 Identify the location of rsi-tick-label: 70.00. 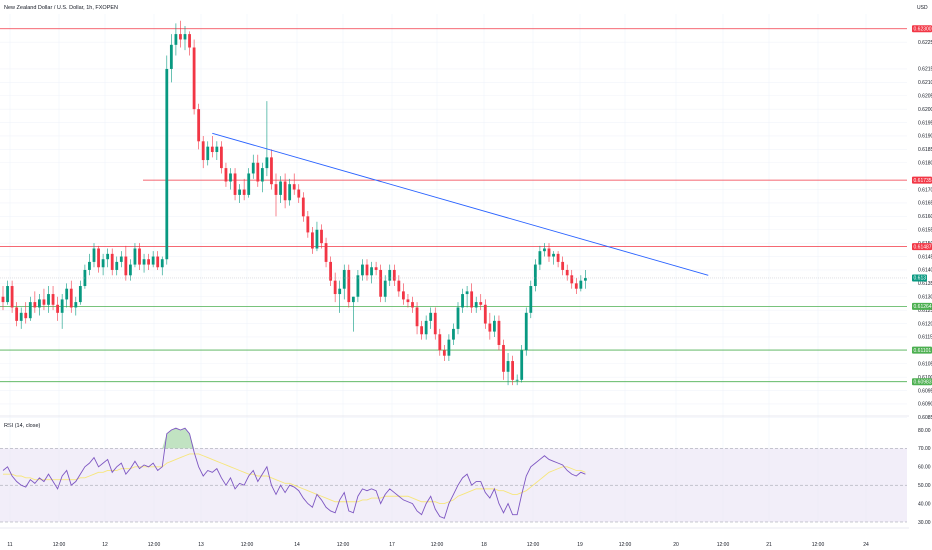
(924, 449).